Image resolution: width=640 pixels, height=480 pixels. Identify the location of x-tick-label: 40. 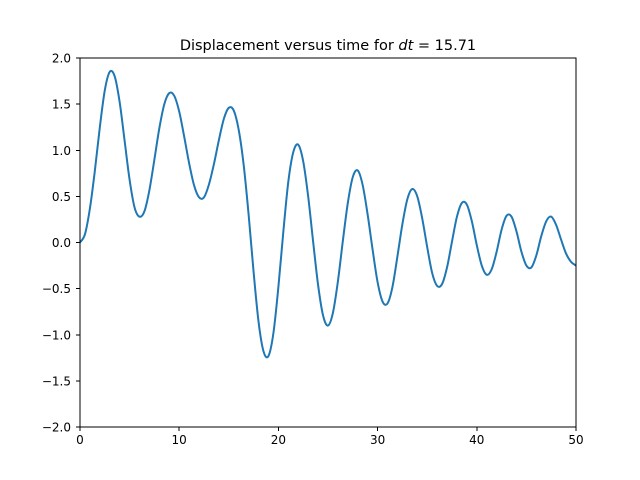
(476, 440).